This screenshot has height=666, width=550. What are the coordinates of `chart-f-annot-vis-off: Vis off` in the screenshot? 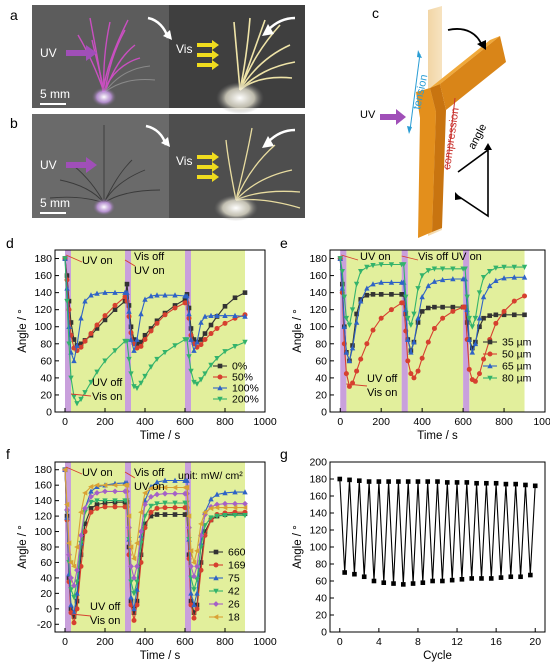 It's located at (149, 473).